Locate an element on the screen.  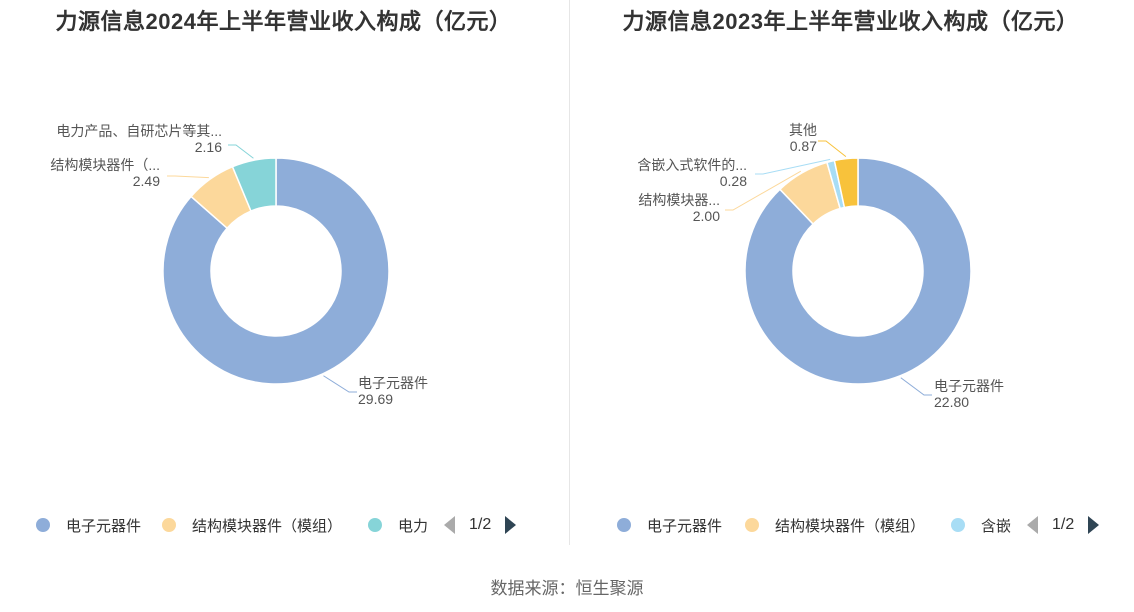
legend-item-embedded: 含嵌 is located at coordinates (981, 525).